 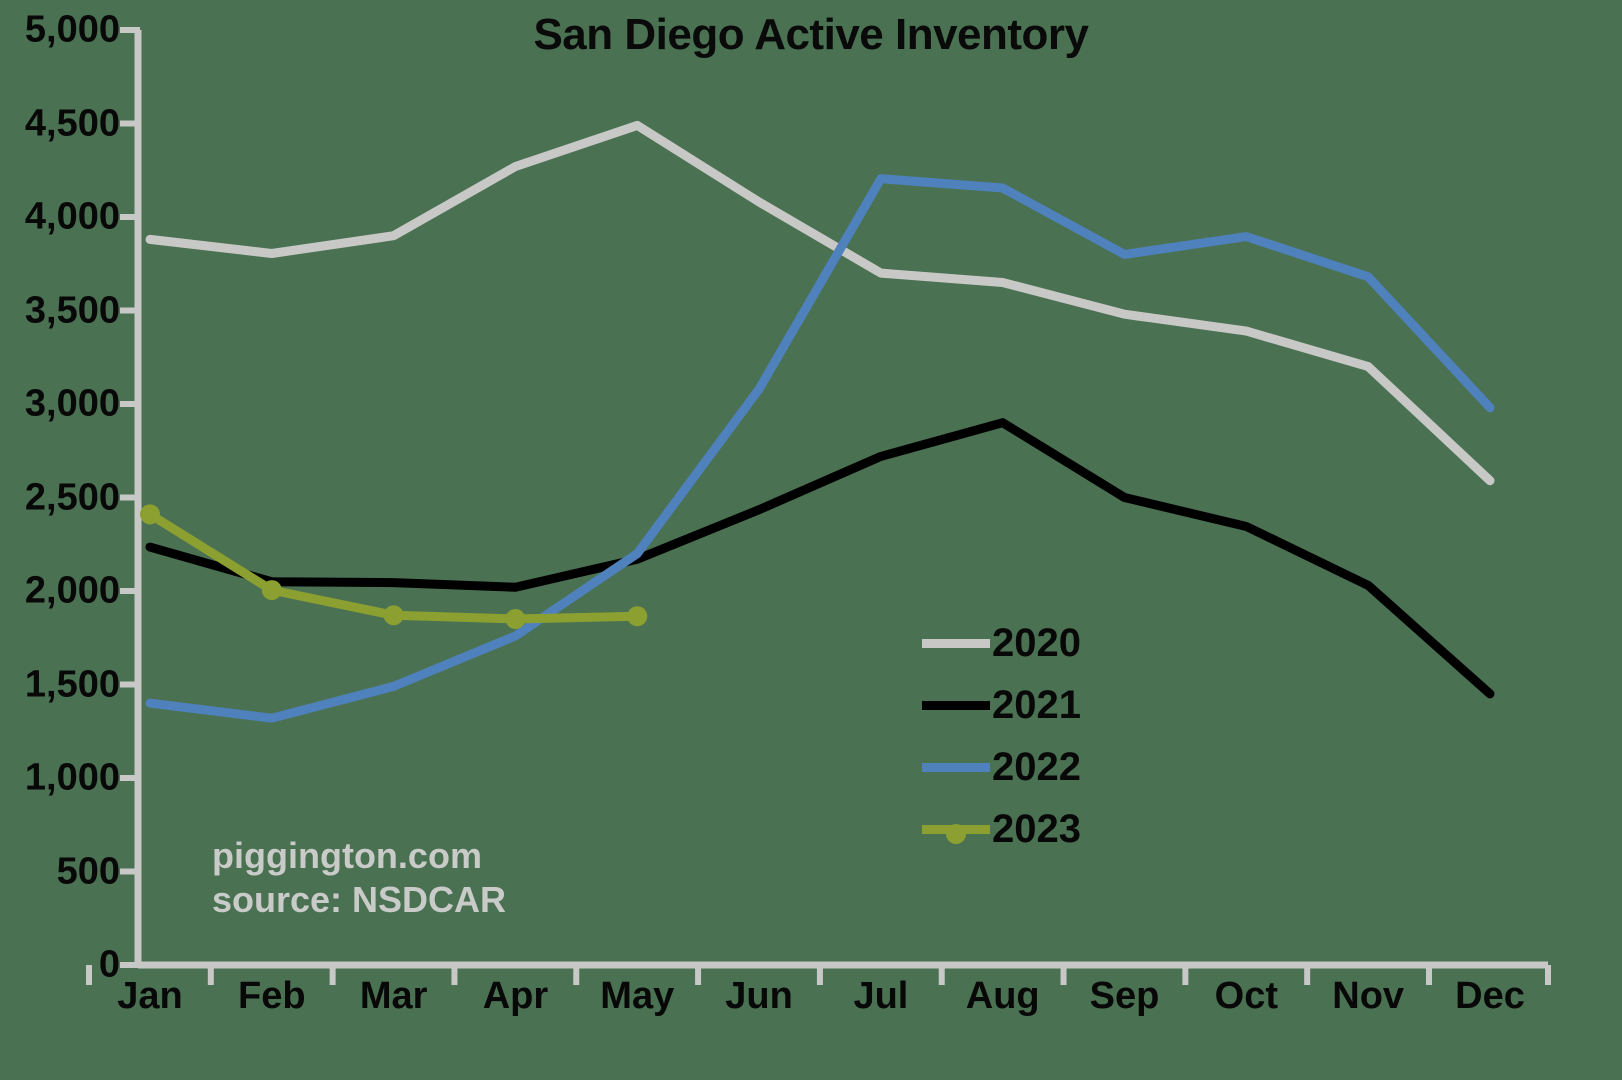 What do you see at coordinates (956, 643) in the screenshot?
I see `legend-swatch-2020` at bounding box center [956, 643].